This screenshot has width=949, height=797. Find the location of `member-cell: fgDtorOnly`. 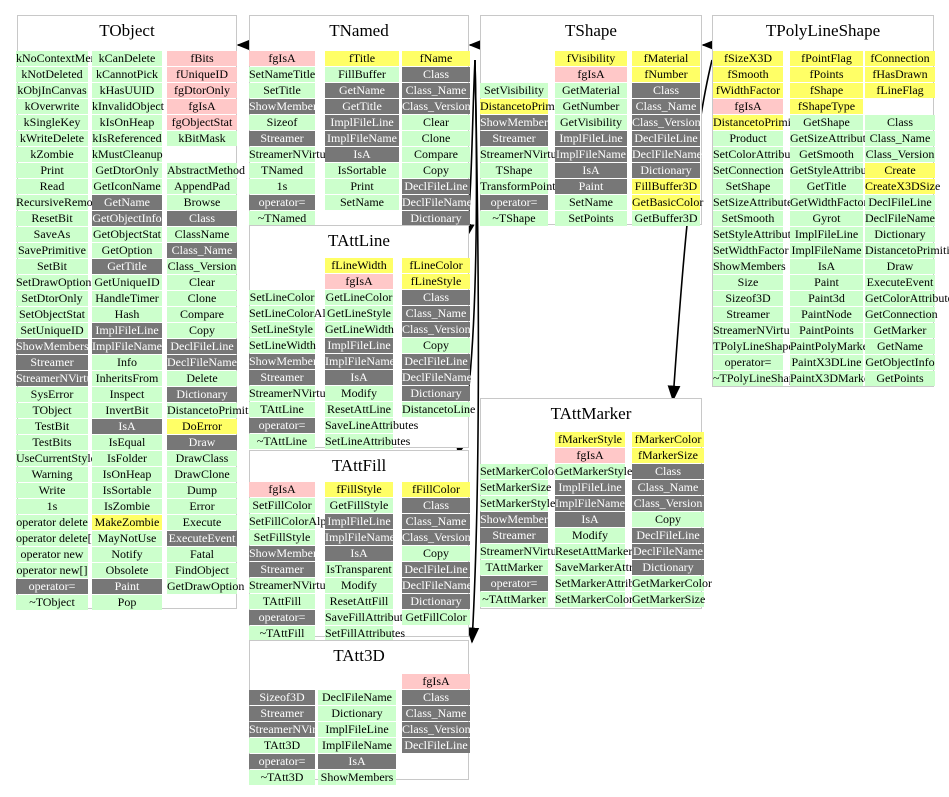

member-cell: fgDtorOnly is located at coordinates (202, 90).